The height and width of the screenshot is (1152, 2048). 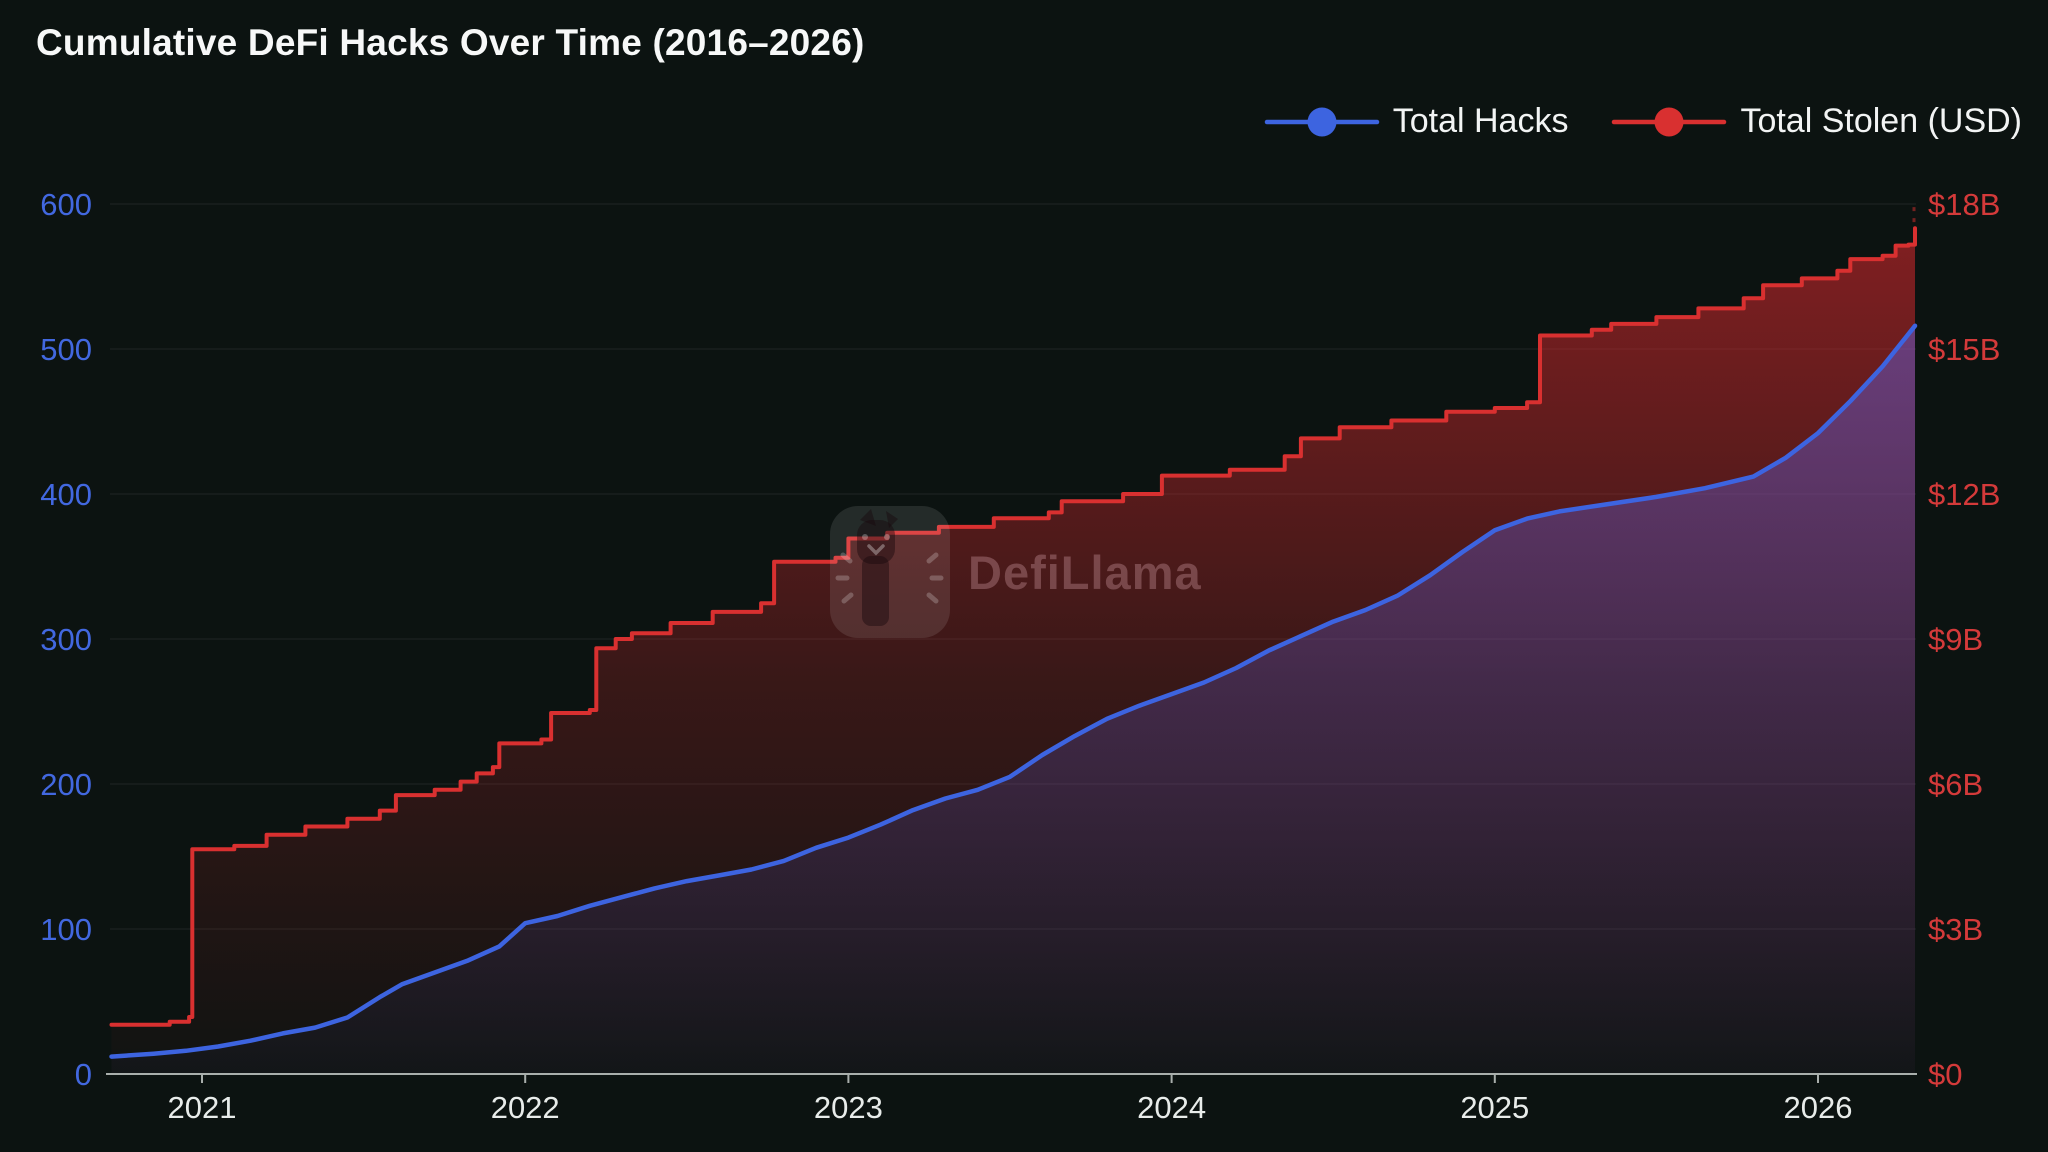 I want to click on legend-item-total-stolen-usd: Total Stolen (USD), so click(x=1816, y=121).